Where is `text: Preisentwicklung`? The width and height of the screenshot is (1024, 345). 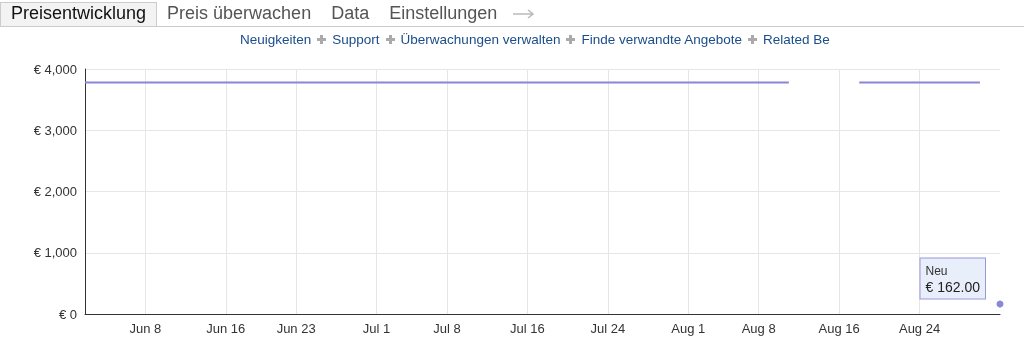
text: Preisentwicklung is located at coordinates (79, 14).